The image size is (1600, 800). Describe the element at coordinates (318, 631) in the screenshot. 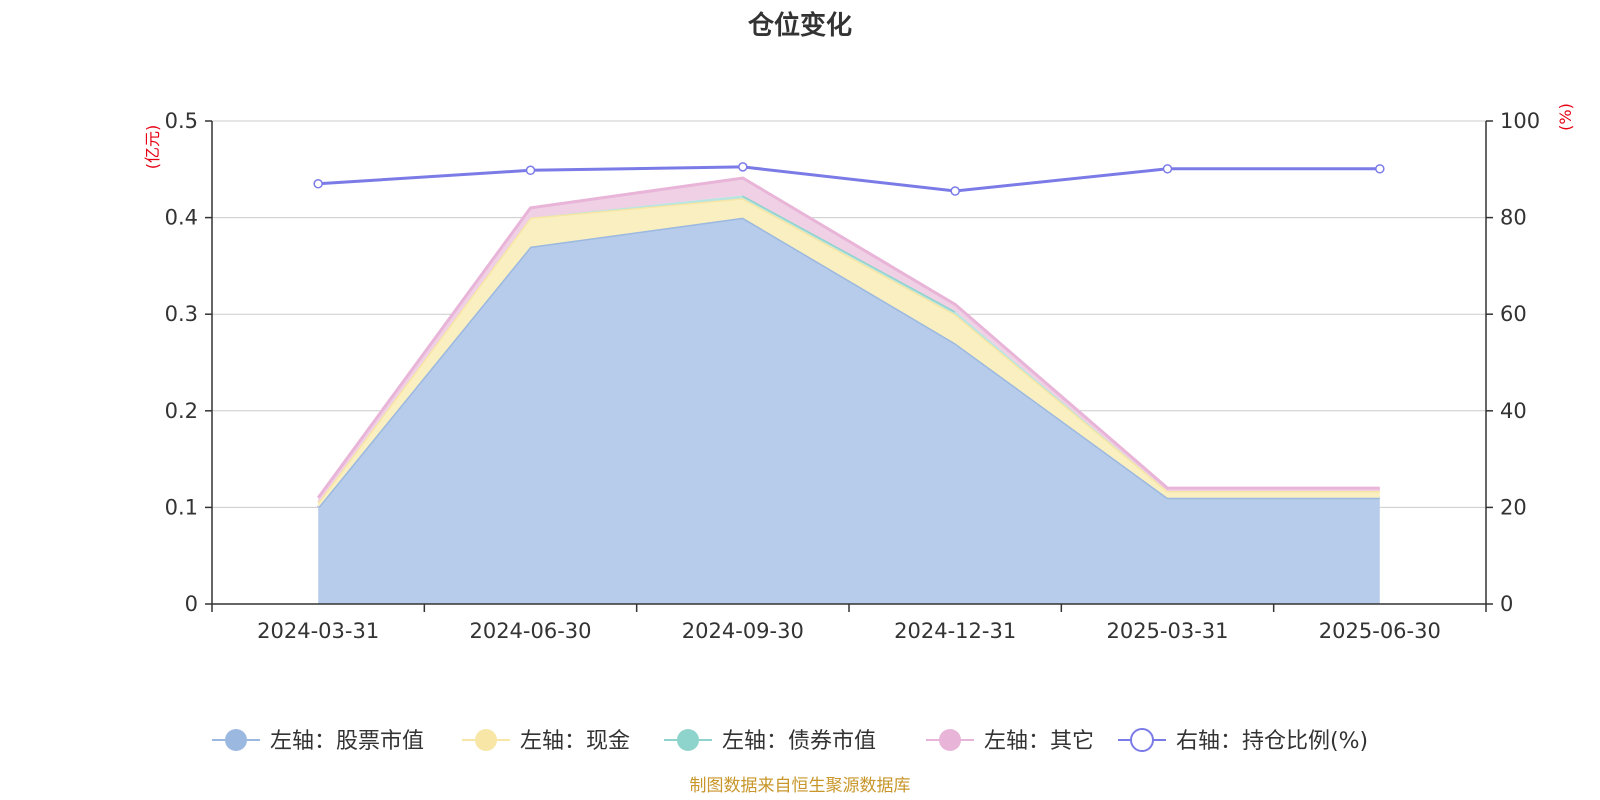

I see `x-tick-label-1: 2024-03-31` at that location.